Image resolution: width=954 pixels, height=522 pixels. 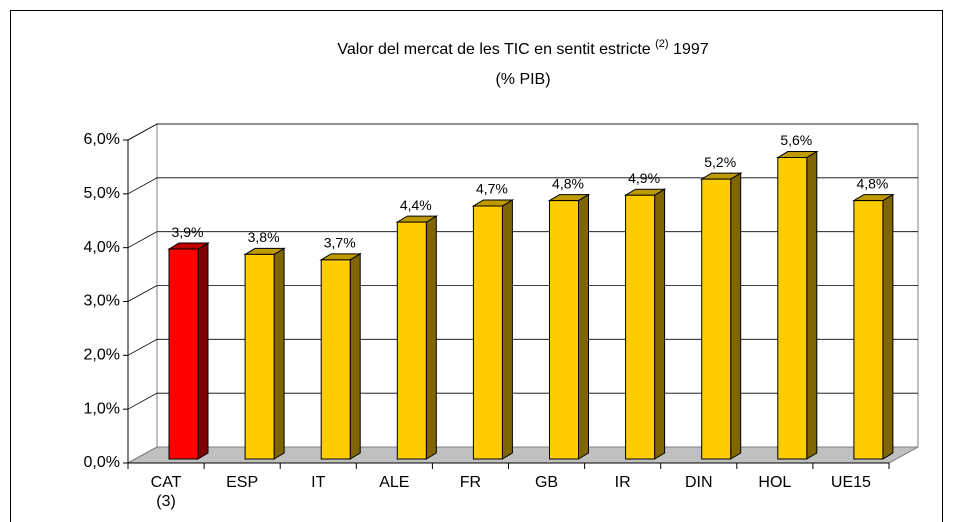 What do you see at coordinates (720, 162) in the screenshot?
I see `value-label: 5,2%` at bounding box center [720, 162].